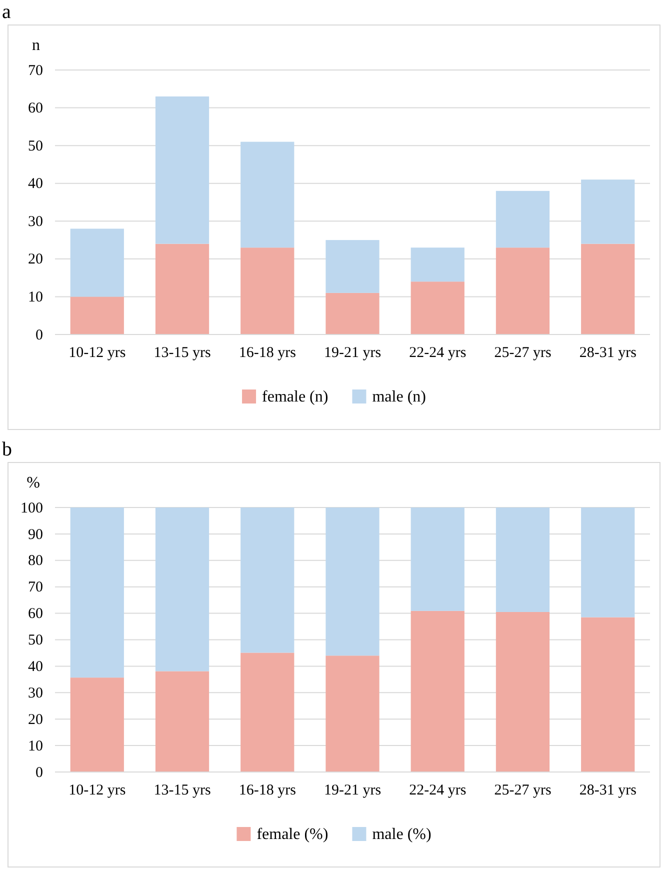 This screenshot has width=667, height=875. What do you see at coordinates (33, 483) in the screenshot?
I see `y-axis-title: %` at bounding box center [33, 483].